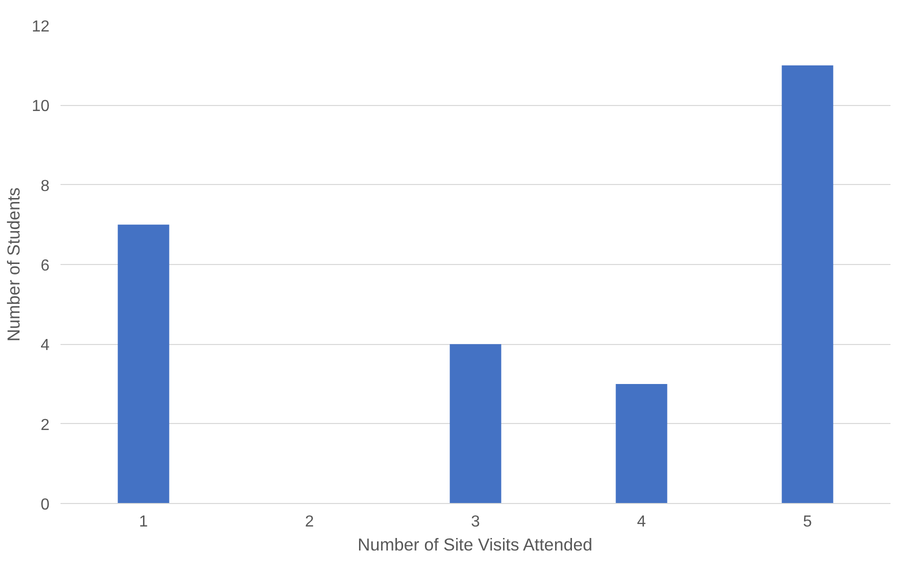  I want to click on x-tick-label: 3, so click(475, 522).